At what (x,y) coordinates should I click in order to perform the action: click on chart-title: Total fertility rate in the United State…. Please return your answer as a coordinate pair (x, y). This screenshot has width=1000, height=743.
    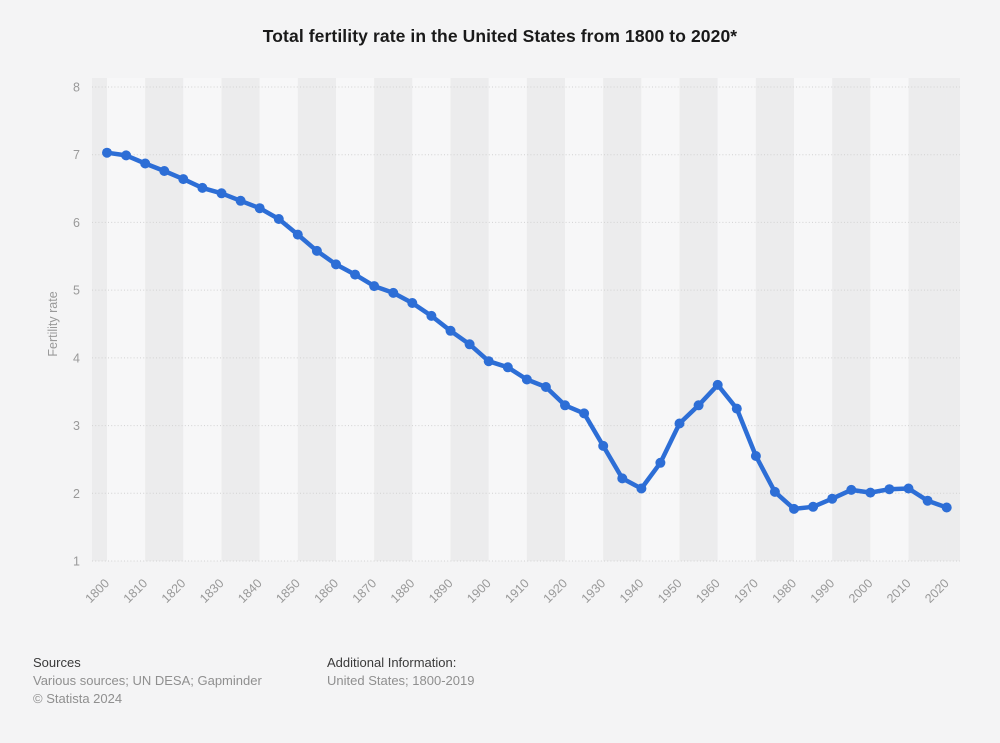
    Looking at the image, I should click on (500, 36).